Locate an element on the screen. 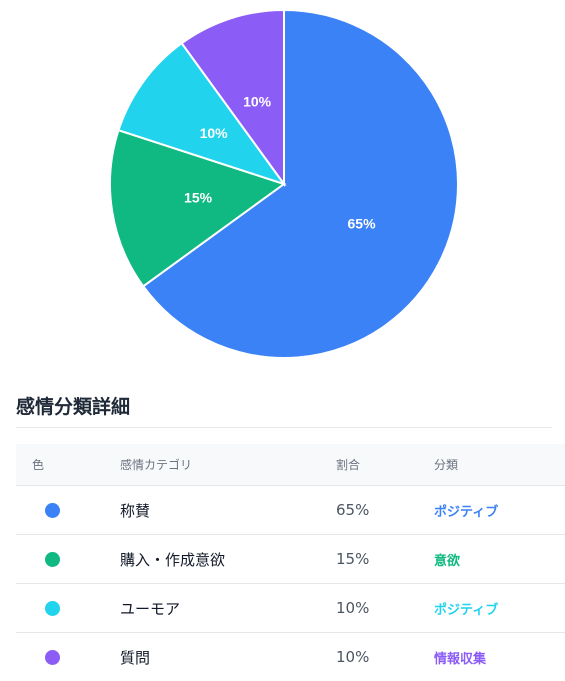  table-row: 称賛 65% ポジティブ is located at coordinates (290, 510).